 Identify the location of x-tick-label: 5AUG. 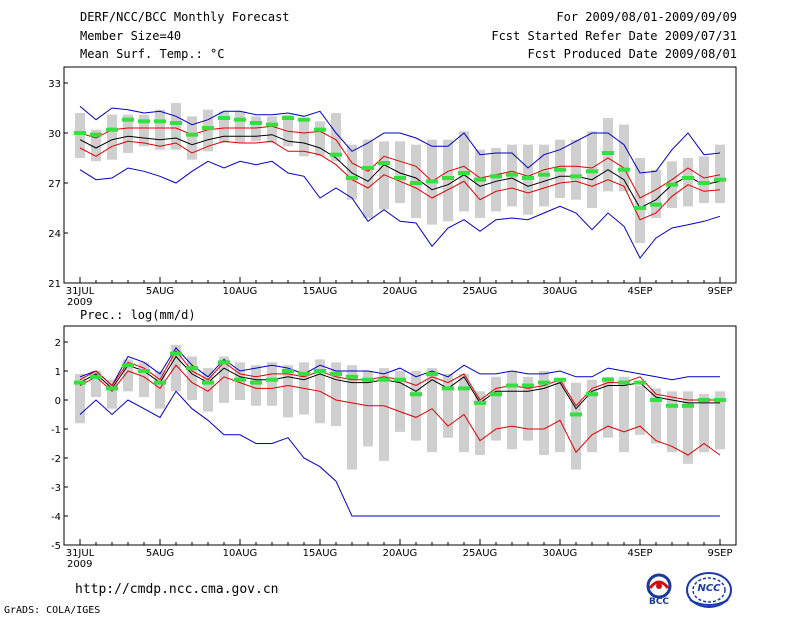
(160, 291).